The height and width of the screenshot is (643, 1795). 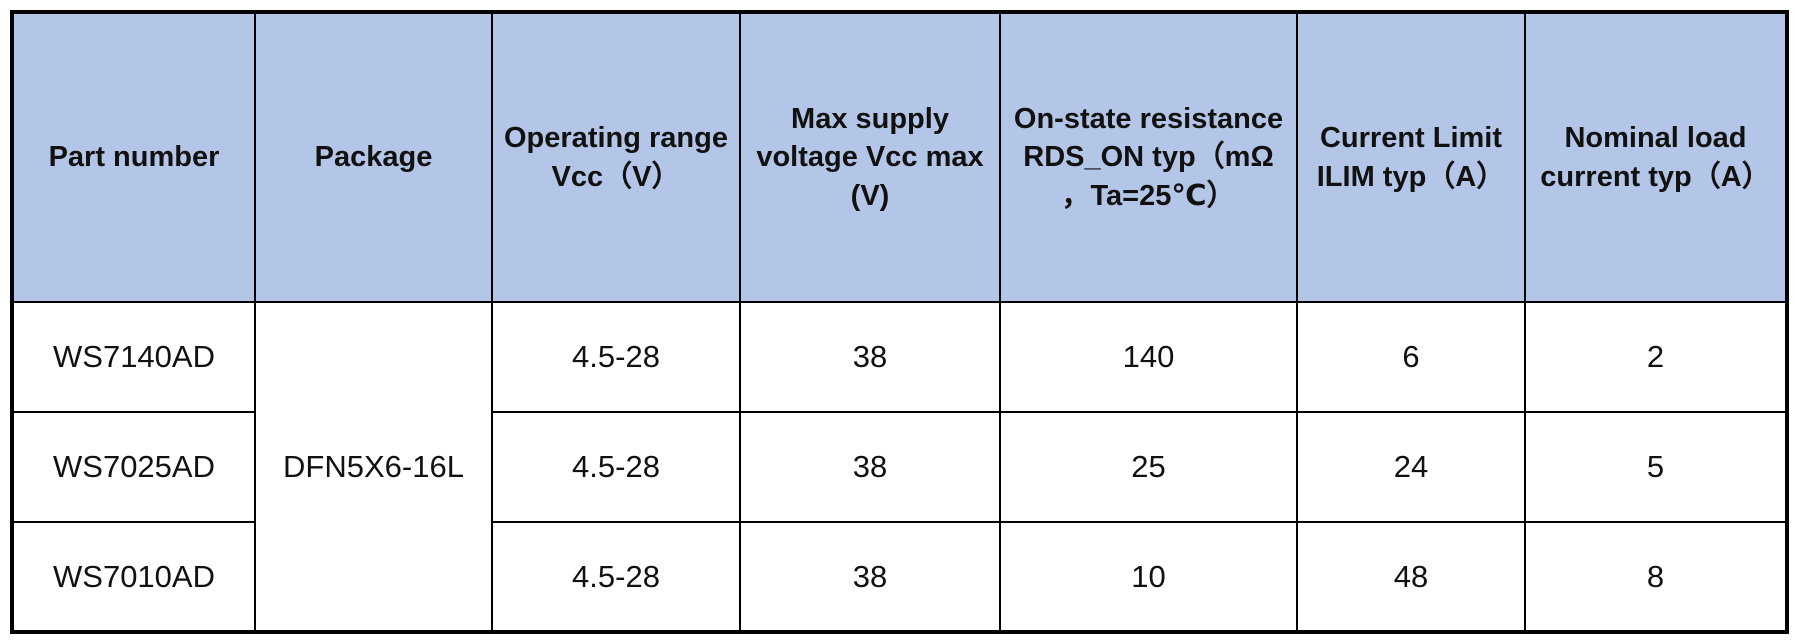 What do you see at coordinates (1148, 357) in the screenshot?
I see `cell-rds-on-typ: 140` at bounding box center [1148, 357].